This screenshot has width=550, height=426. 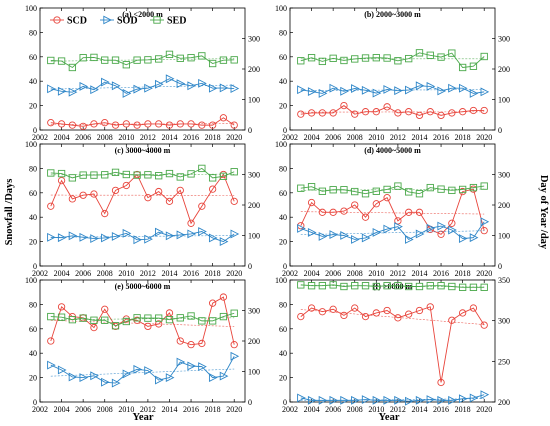 What do you see at coordinates (176, 21) in the screenshot?
I see `legend-label-sed: SED` at bounding box center [176, 21].